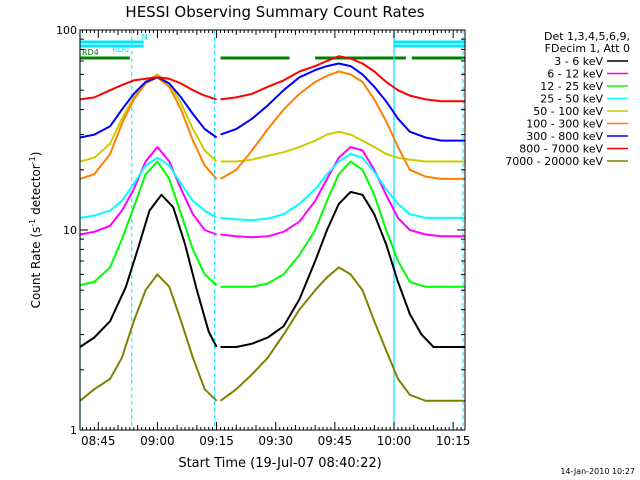 This screenshot has width=640, height=480. I want to click on status-bar-layer: N RD0 RD4, so click(272, 46).